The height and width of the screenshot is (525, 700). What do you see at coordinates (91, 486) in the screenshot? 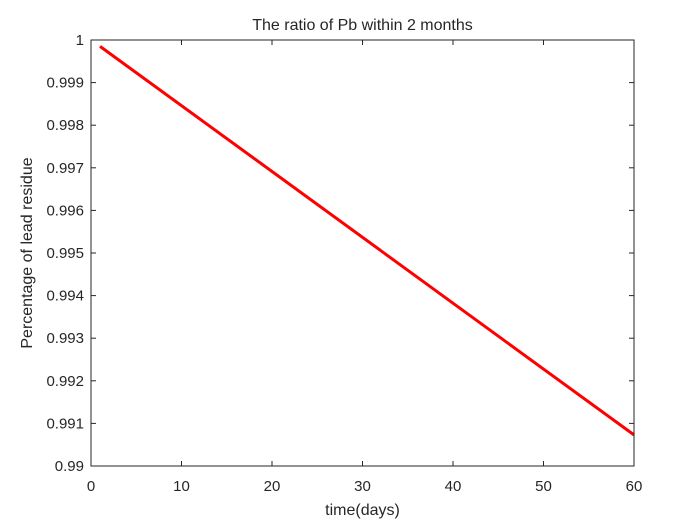
I see `x-tick-label: 0` at bounding box center [91, 486].